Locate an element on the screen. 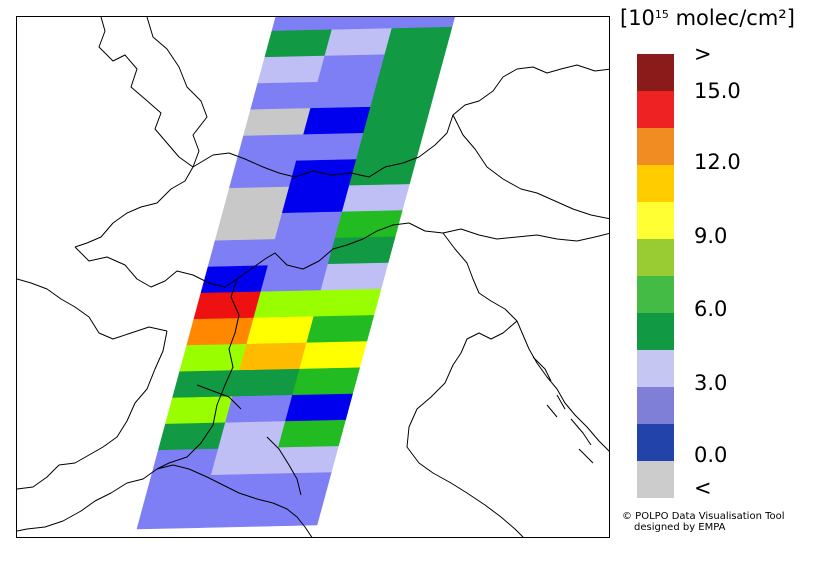 The width and height of the screenshot is (813, 566). legend-title-exponent: 15 is located at coordinates (661, 14).